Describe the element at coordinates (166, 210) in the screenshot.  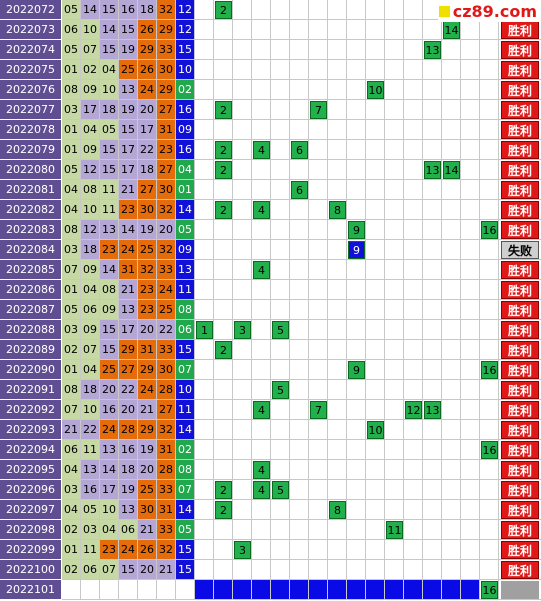
I see `red-ball-cell: 32` at that location.